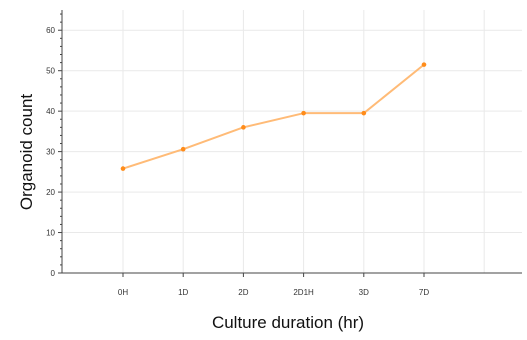  I want to click on x-tick-label: 0H, so click(123, 292).